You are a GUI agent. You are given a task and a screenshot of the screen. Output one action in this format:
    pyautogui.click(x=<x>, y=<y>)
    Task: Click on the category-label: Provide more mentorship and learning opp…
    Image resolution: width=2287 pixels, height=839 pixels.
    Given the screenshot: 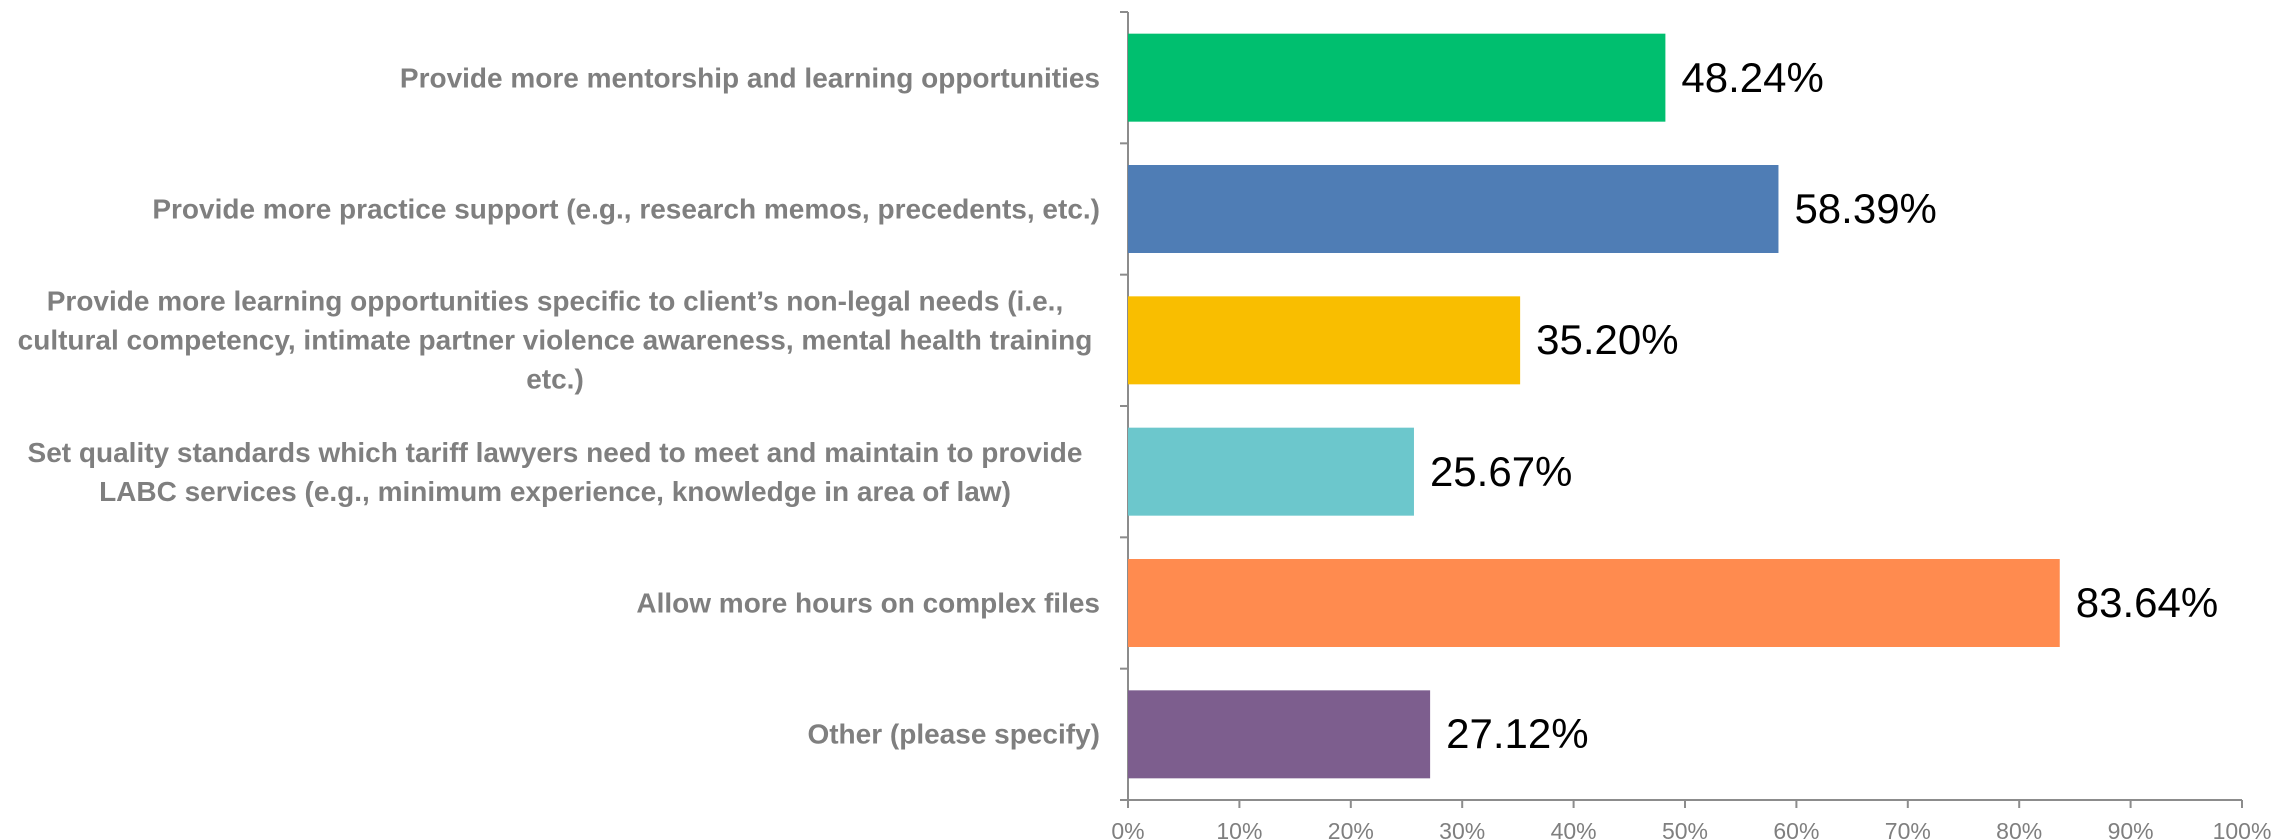 What is the action you would take?
    pyautogui.click(x=749, y=78)
    